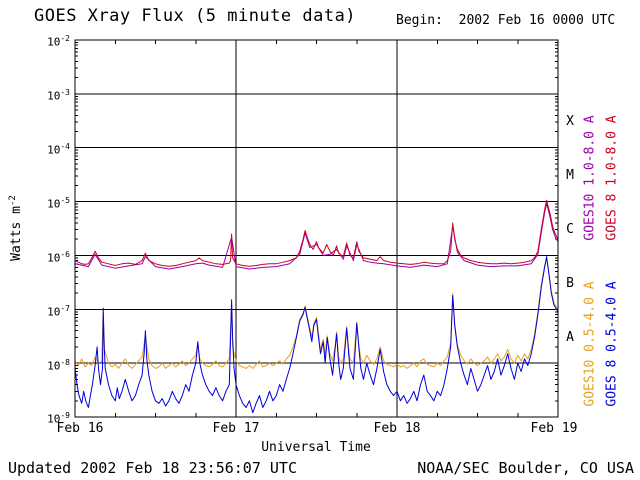  Describe the element at coordinates (506, 20) in the screenshot. I see `begin-label: Begin: 2002 Feb 16 0000 UTC` at that location.